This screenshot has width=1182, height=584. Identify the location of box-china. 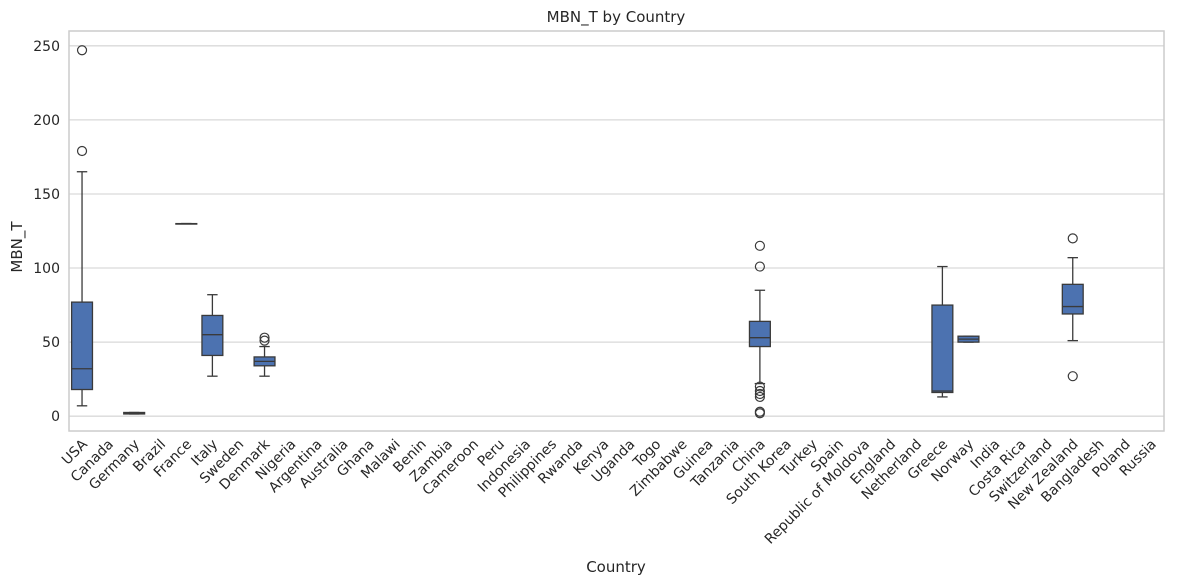
(759, 329).